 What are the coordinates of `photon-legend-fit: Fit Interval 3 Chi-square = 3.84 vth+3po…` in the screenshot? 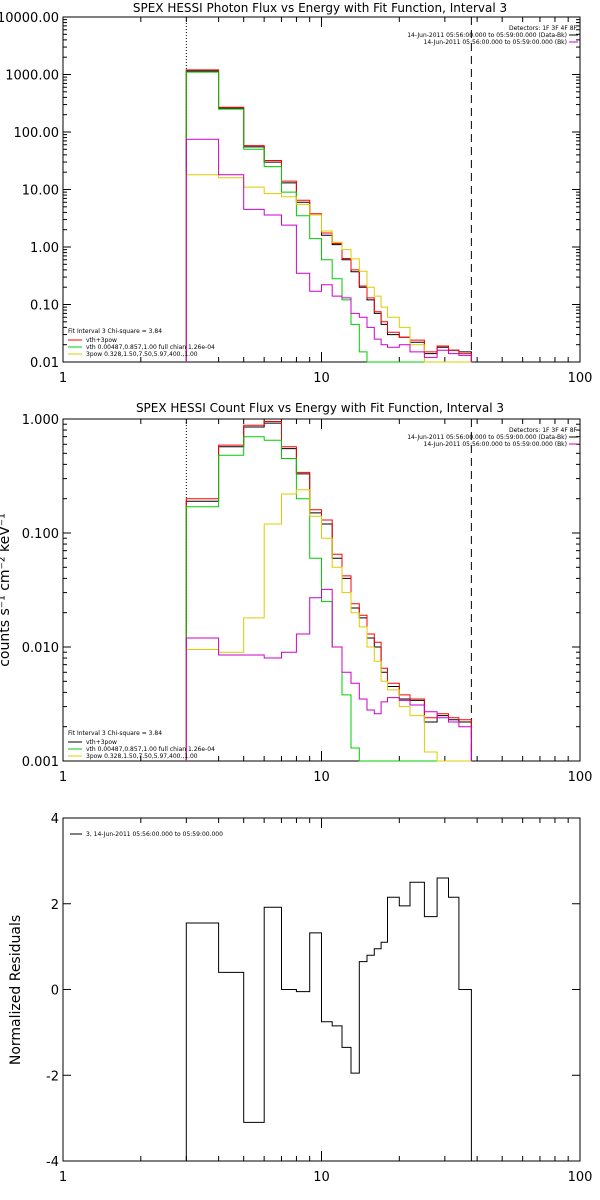 It's located at (141, 343).